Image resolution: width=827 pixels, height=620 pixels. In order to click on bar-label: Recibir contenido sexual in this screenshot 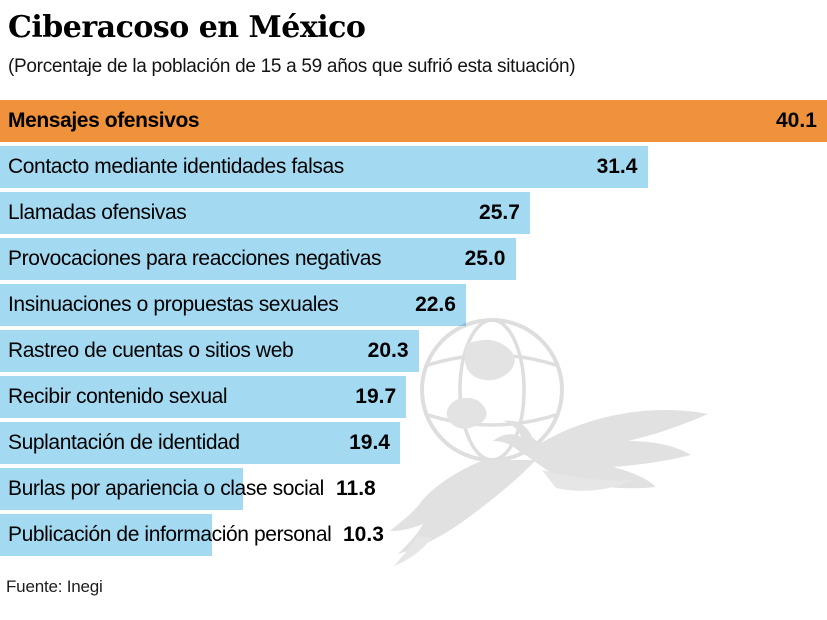, I will do `click(118, 396)`.